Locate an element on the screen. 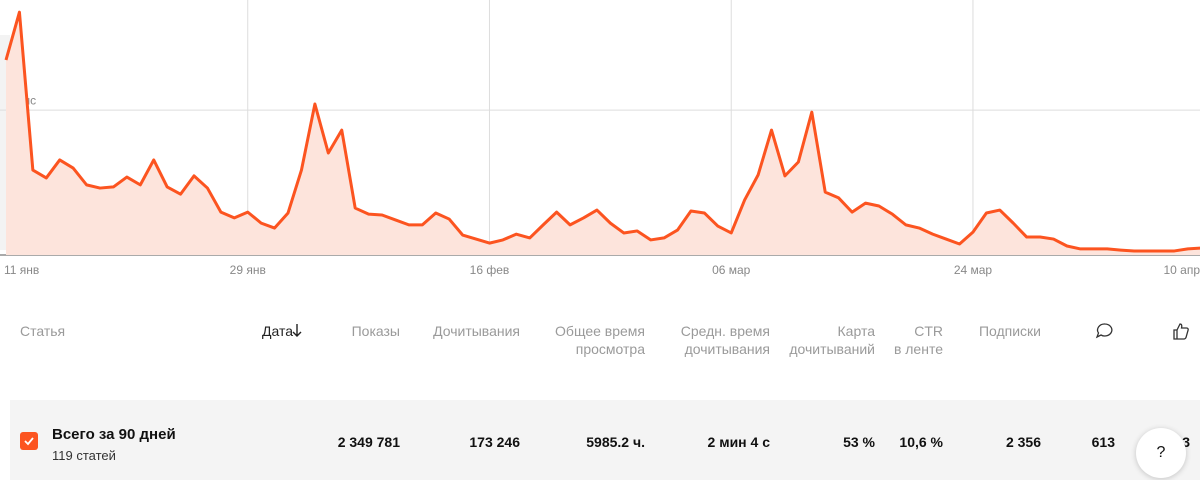  header-line: Дата is located at coordinates (278, 331).